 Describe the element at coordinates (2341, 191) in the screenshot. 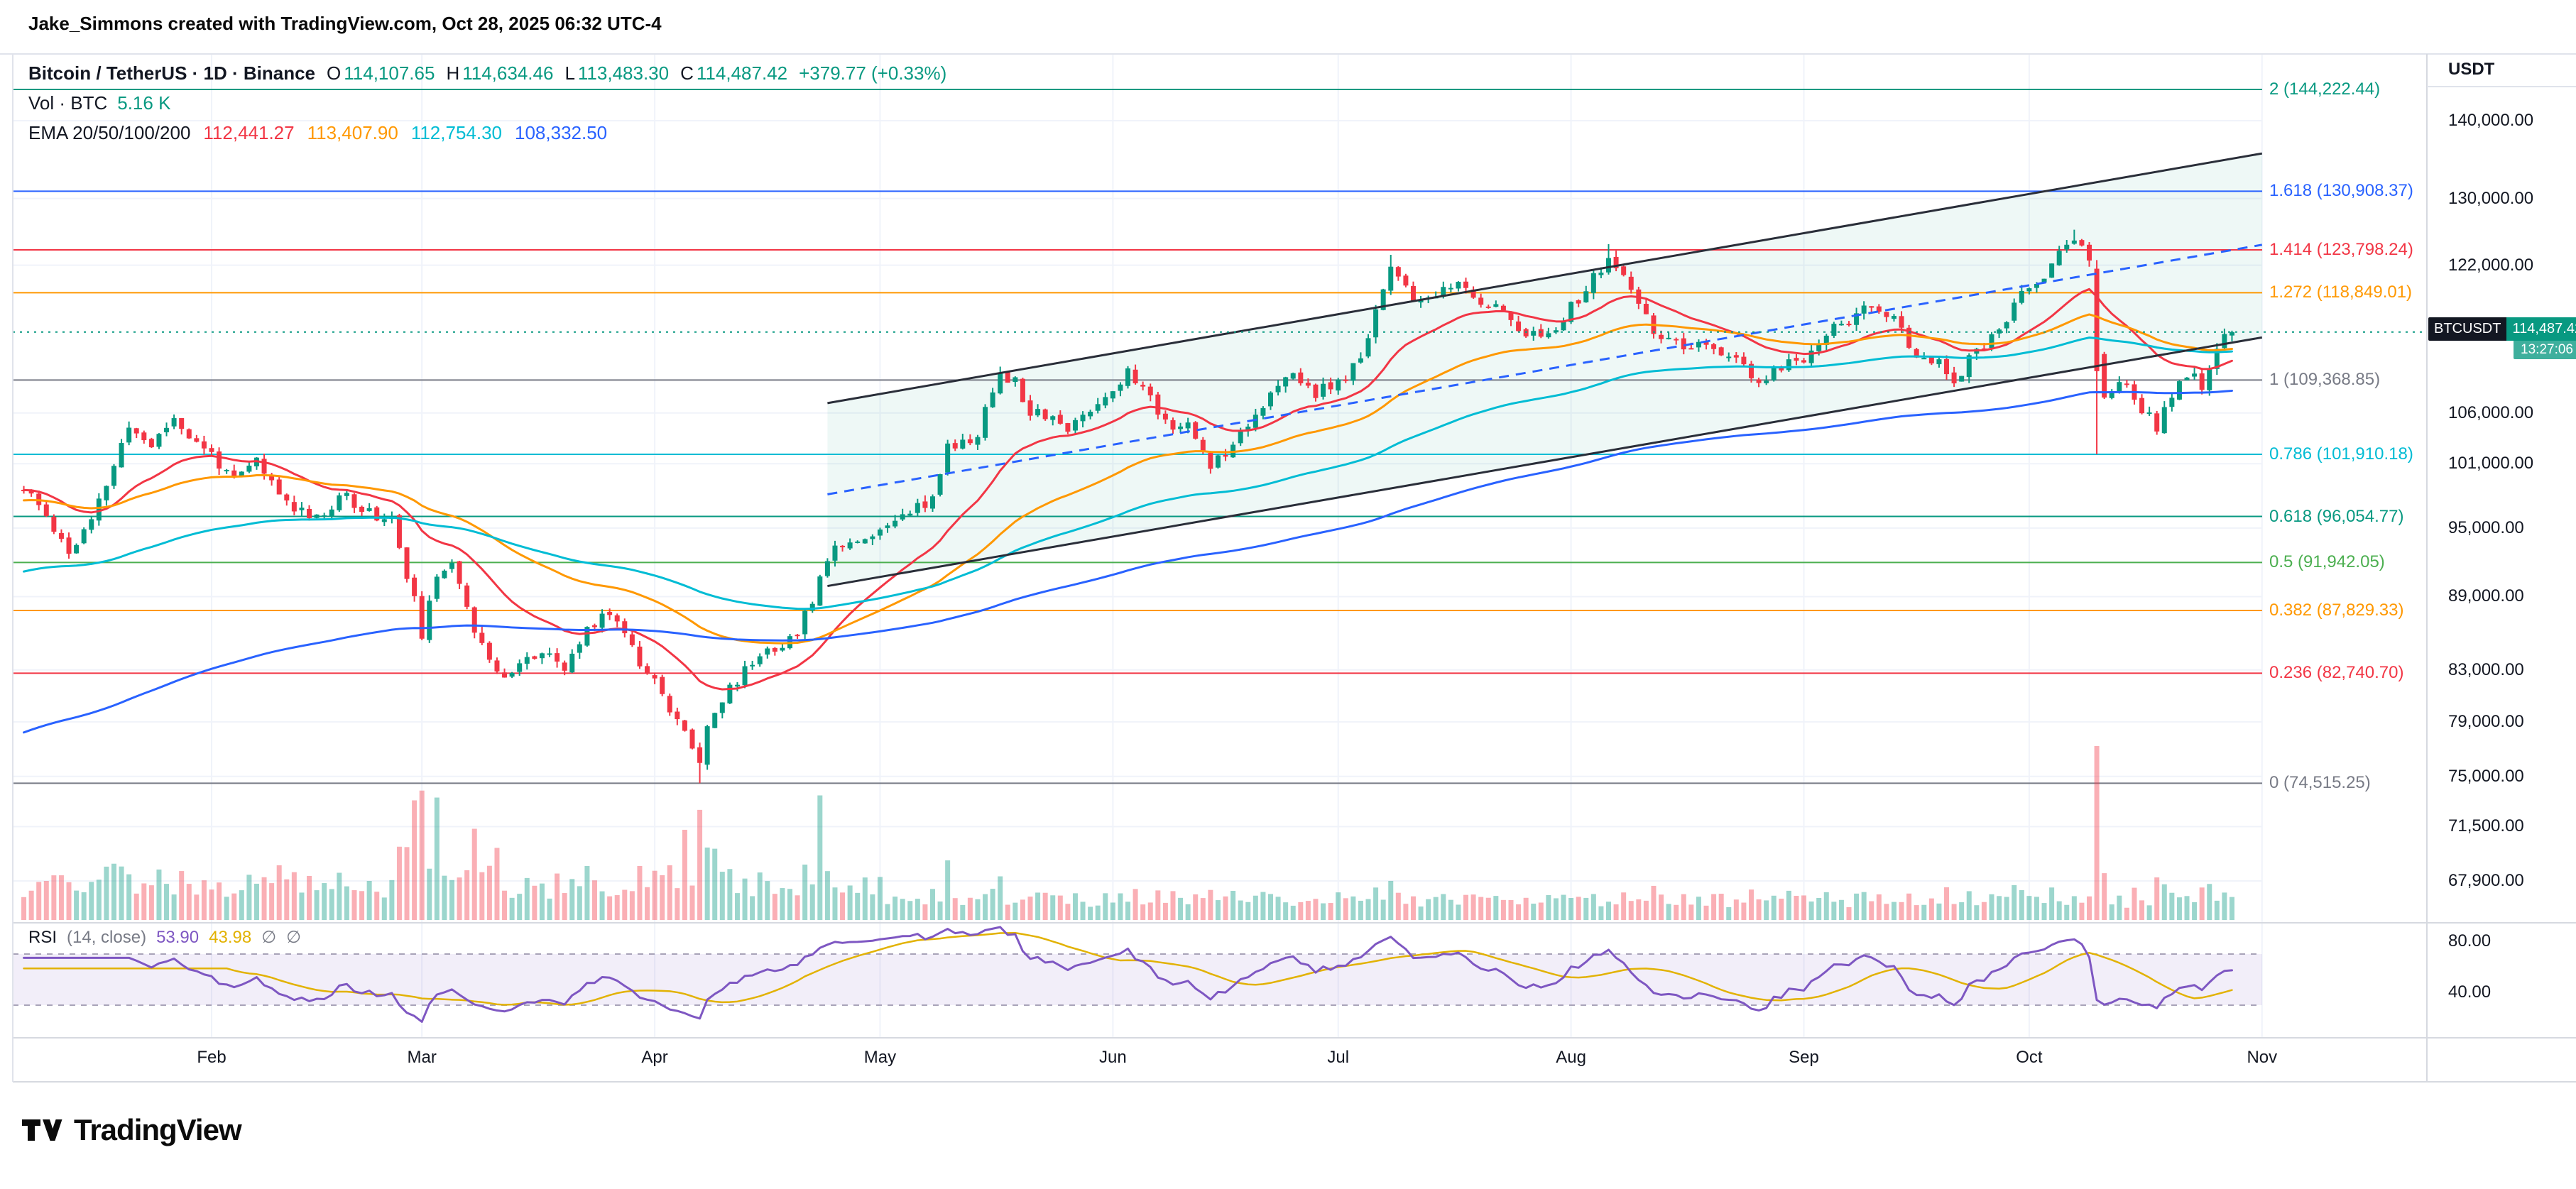

I see `fib-level-label: 1.618 (130,908.37)` at that location.